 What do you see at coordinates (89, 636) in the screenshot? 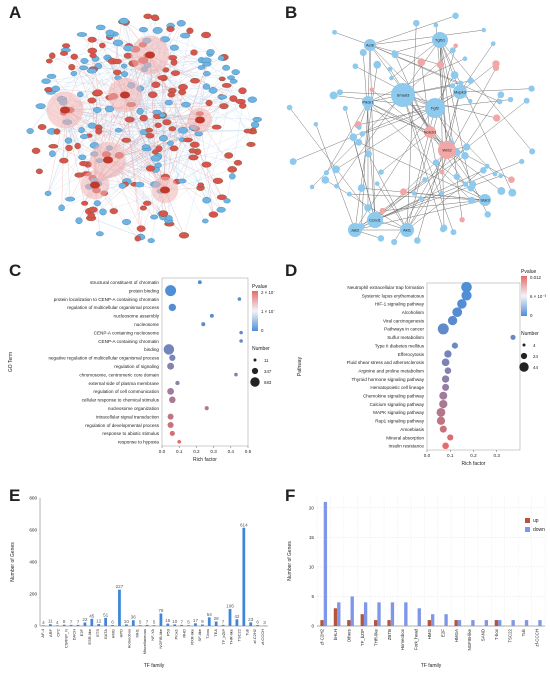
I see `x-tick-label: ESR-like` at bounding box center [89, 636].